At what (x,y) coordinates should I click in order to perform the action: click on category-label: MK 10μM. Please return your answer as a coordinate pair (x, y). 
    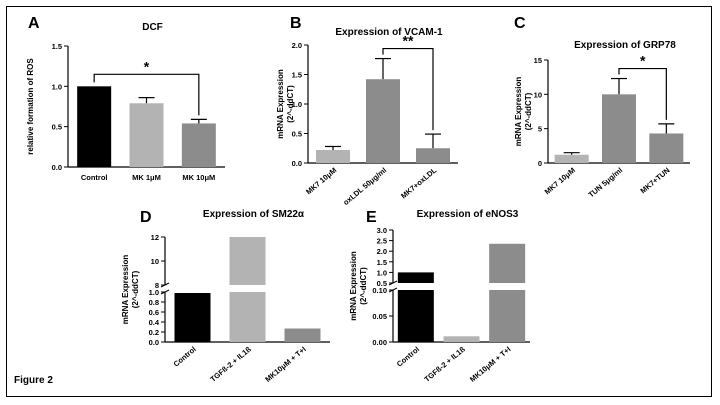
    Looking at the image, I should click on (198, 177).